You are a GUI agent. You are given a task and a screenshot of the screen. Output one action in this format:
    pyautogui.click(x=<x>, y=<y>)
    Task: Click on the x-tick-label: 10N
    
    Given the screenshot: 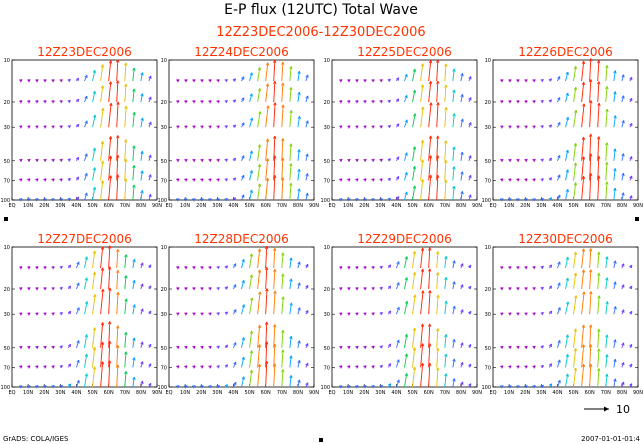 What is the action you would take?
    pyautogui.click(x=28, y=206)
    